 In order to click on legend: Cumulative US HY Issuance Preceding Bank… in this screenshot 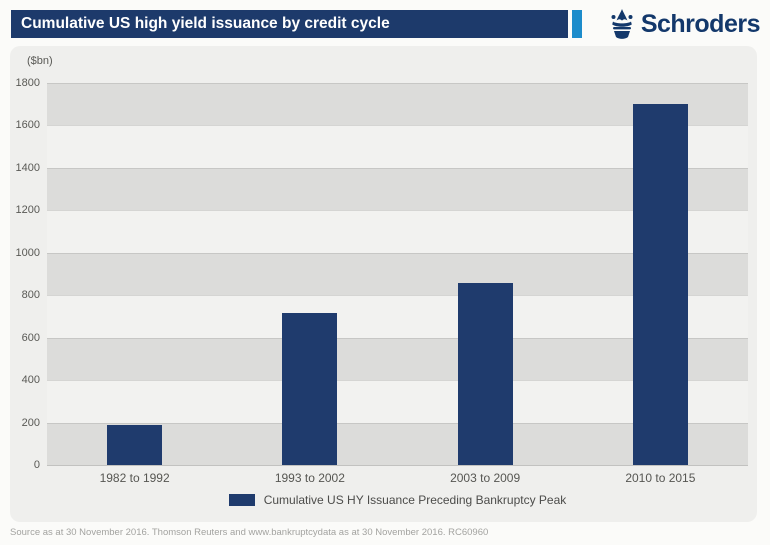, I will do `click(397, 500)`.